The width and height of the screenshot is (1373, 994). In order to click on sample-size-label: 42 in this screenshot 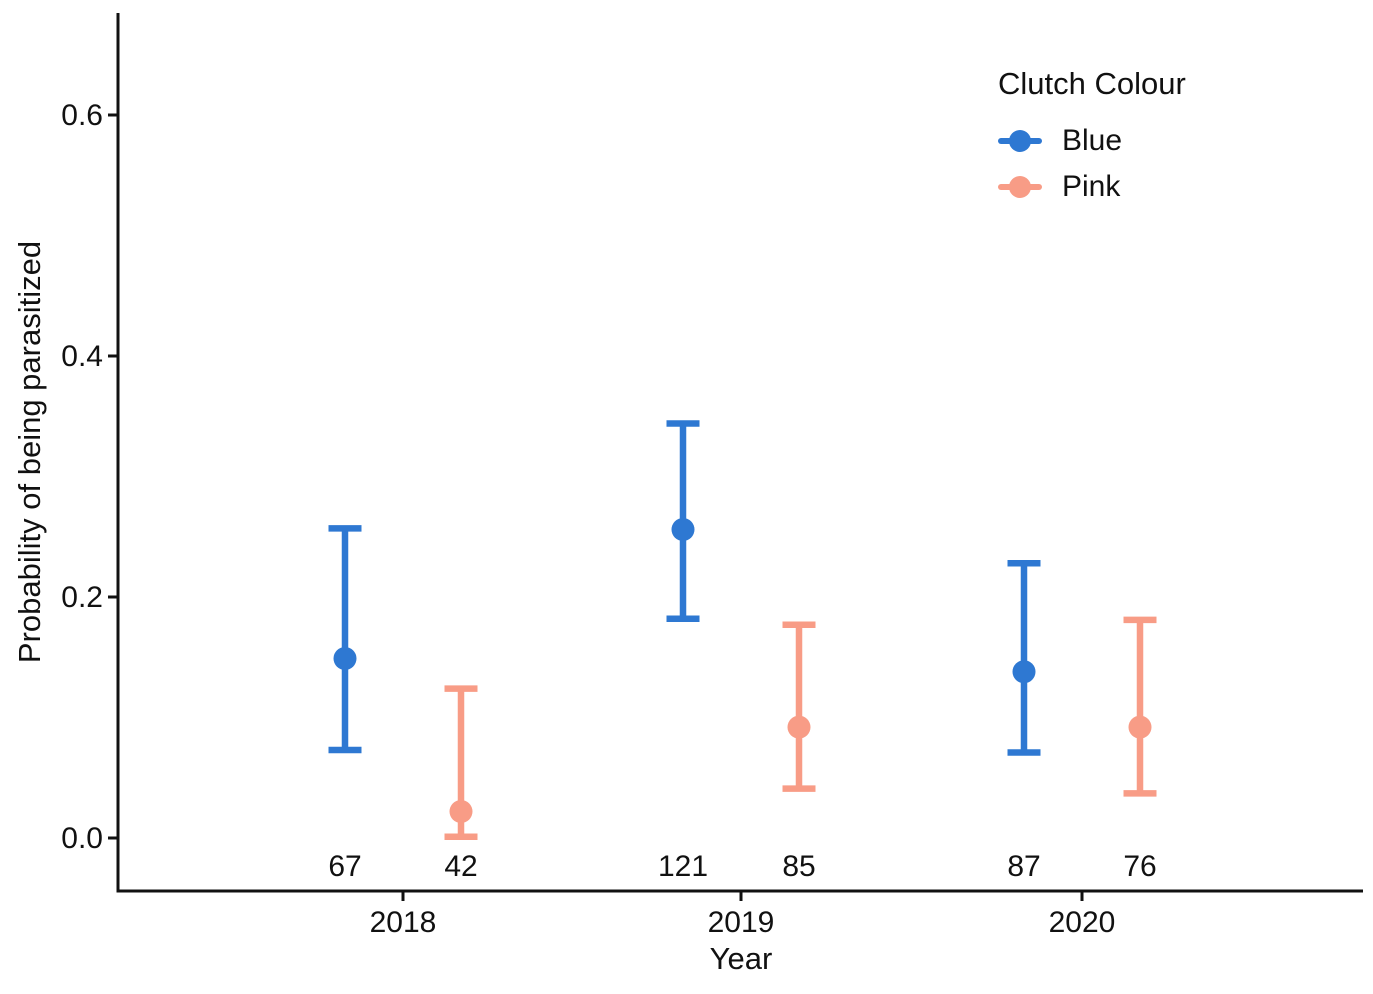, I will do `click(460, 866)`.